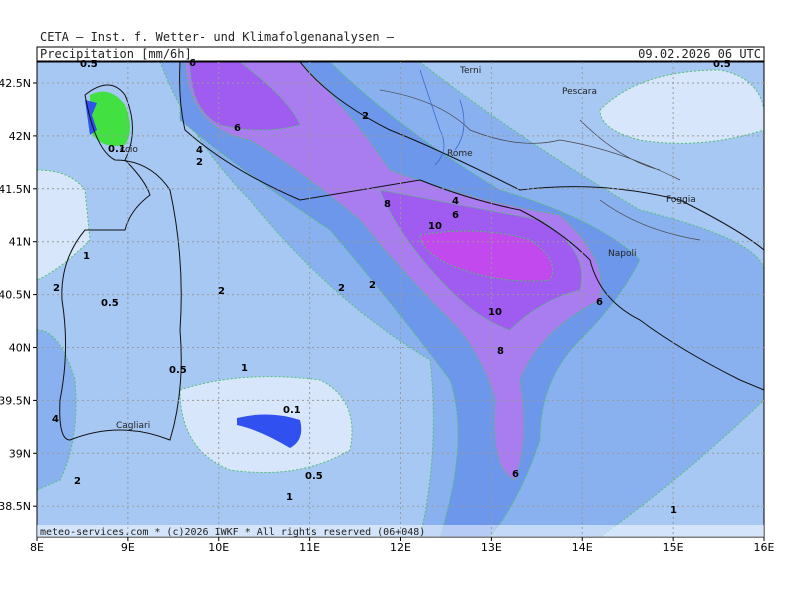 The image size is (800, 600). Describe the element at coordinates (20, 453) in the screenshot. I see `lat-label: 39N` at that location.